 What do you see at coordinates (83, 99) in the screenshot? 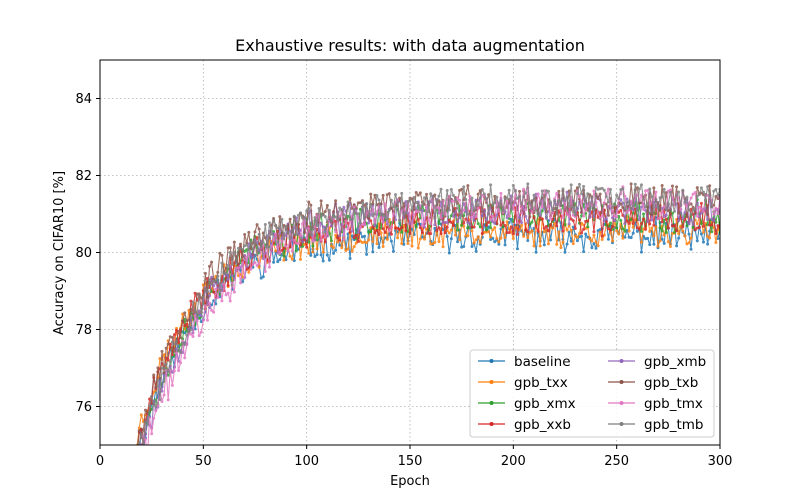
I see `y-tick-label: 84` at bounding box center [83, 99].